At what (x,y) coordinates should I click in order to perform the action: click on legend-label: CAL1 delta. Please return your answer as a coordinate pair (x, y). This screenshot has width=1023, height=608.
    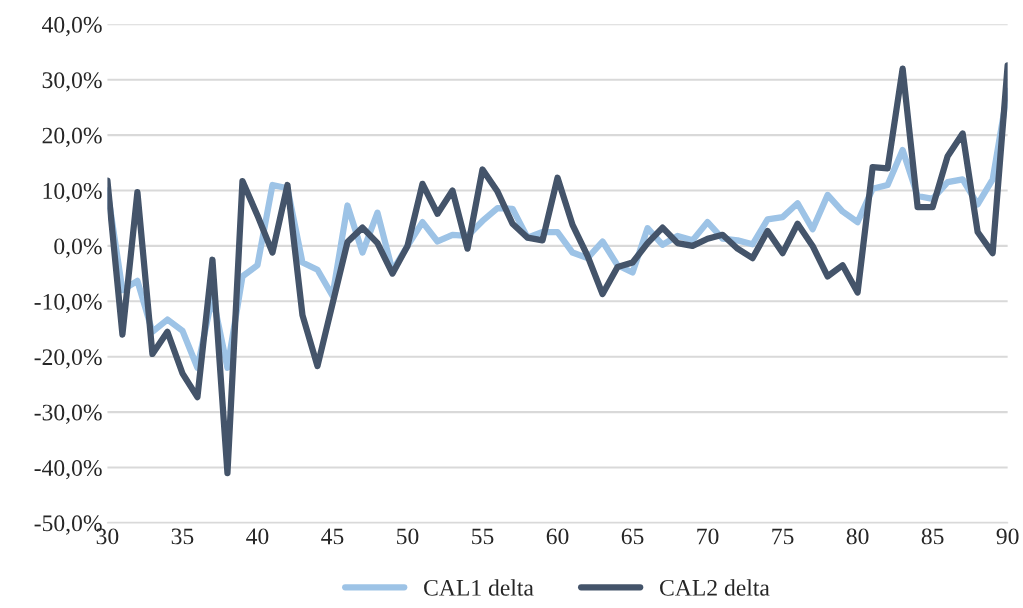
    Looking at the image, I should click on (479, 587).